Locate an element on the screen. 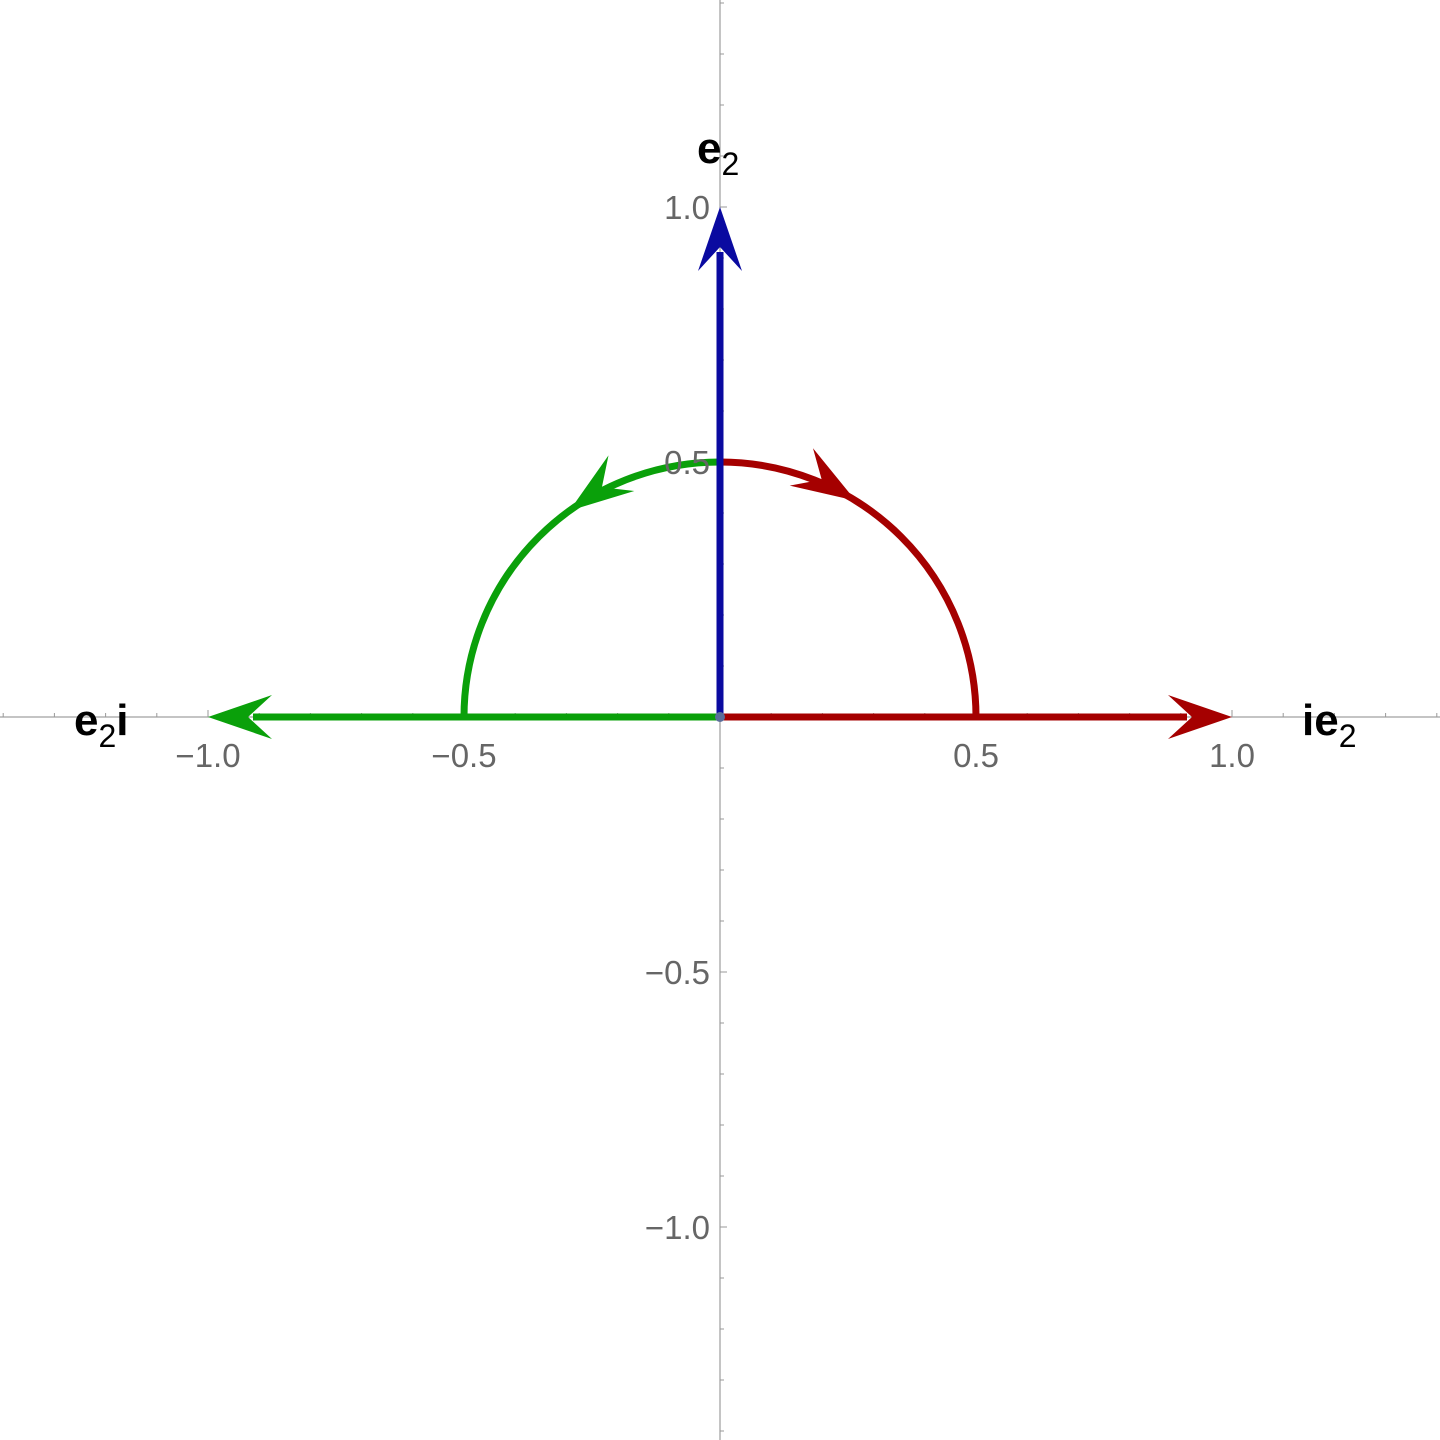  clockwise-arc-arrowhead is located at coordinates (822, 474).